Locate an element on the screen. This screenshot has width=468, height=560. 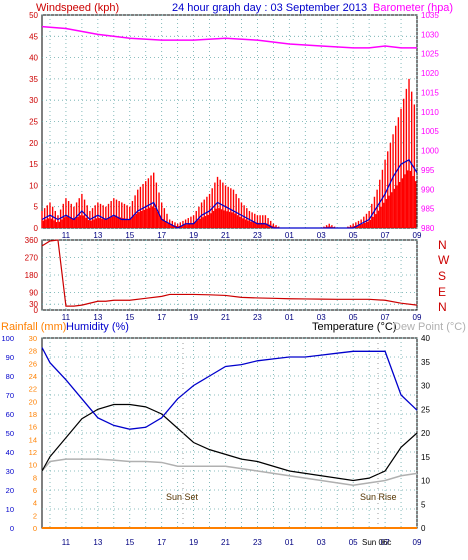
compass-w: W is located at coordinates (444, 260).